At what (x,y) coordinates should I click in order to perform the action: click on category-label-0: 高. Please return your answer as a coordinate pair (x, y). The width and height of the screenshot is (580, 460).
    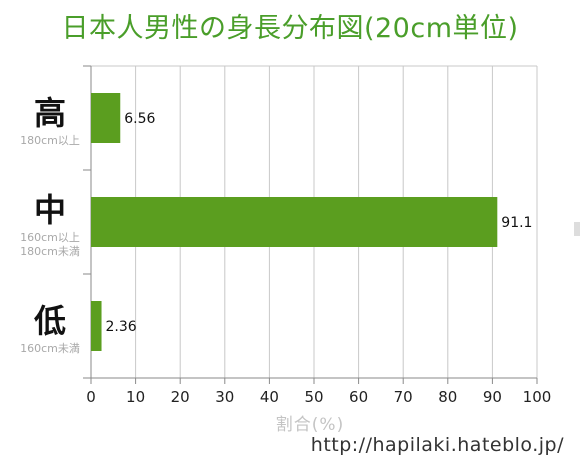
    Looking at the image, I should click on (50, 113).